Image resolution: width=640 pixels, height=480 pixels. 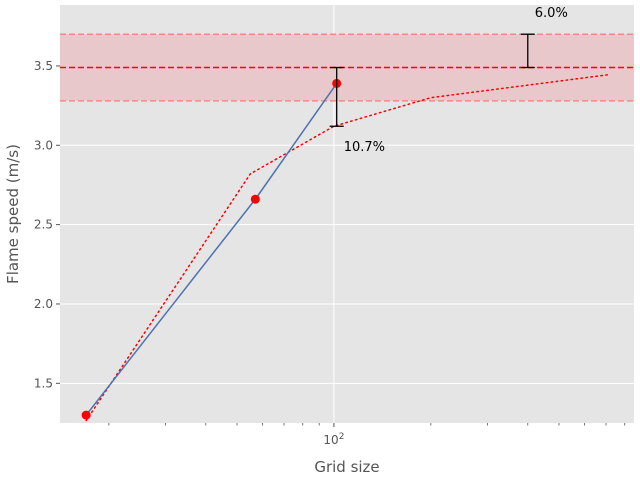 I want to click on x-axis-label: Grid size, so click(x=346, y=467).